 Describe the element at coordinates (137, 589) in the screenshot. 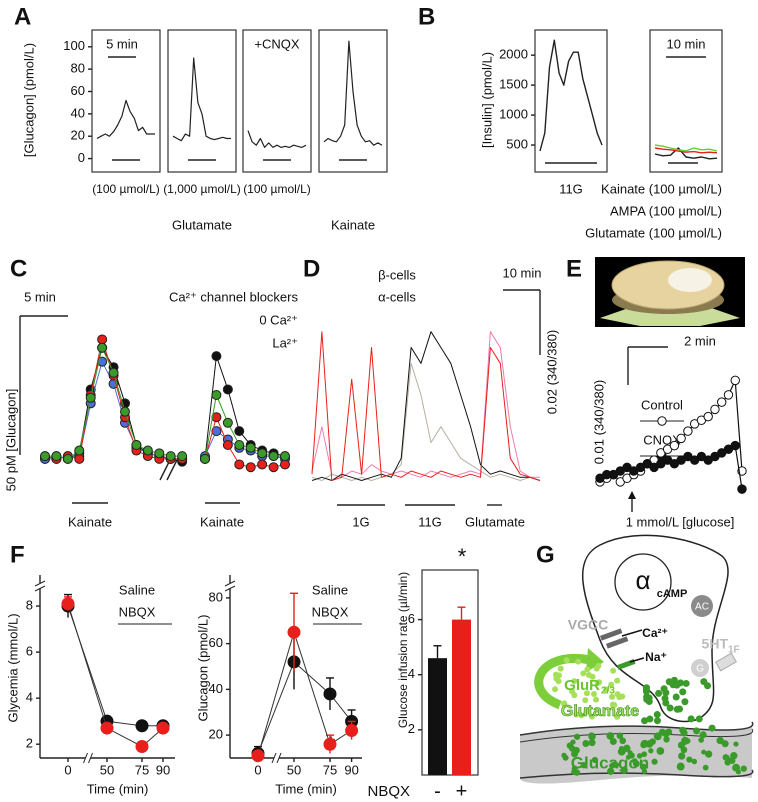

I see `legend-label: Saline` at that location.